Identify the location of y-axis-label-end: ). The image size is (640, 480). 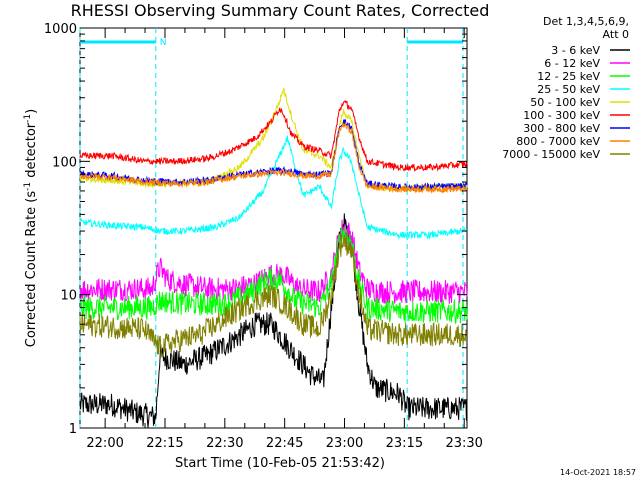
(31, 111).